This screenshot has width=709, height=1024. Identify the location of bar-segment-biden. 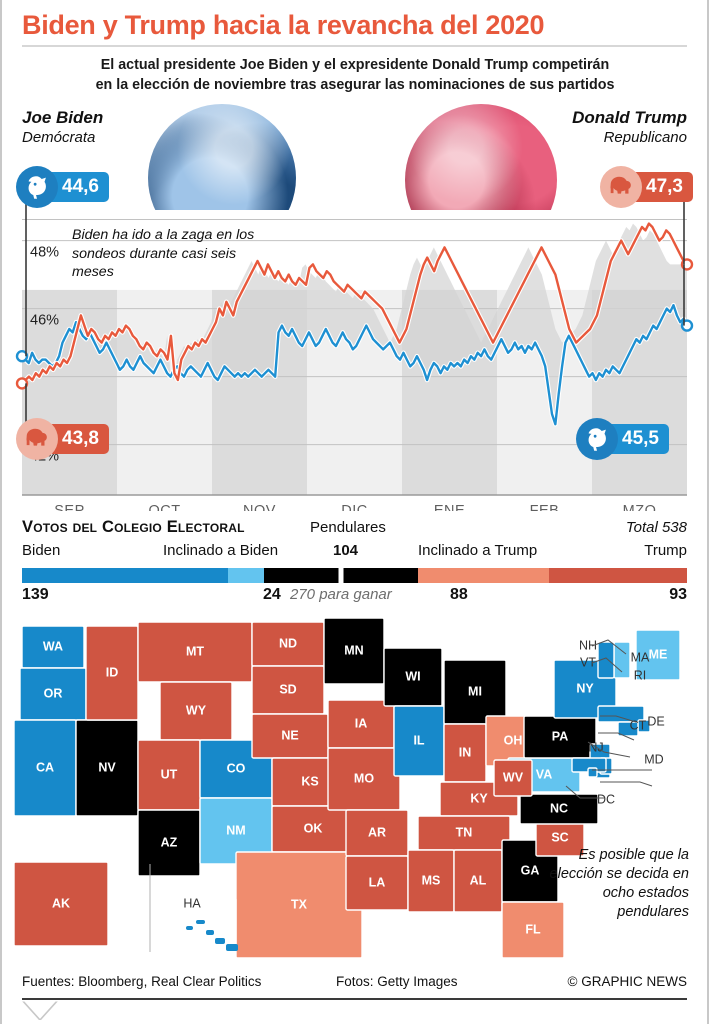
(125, 575).